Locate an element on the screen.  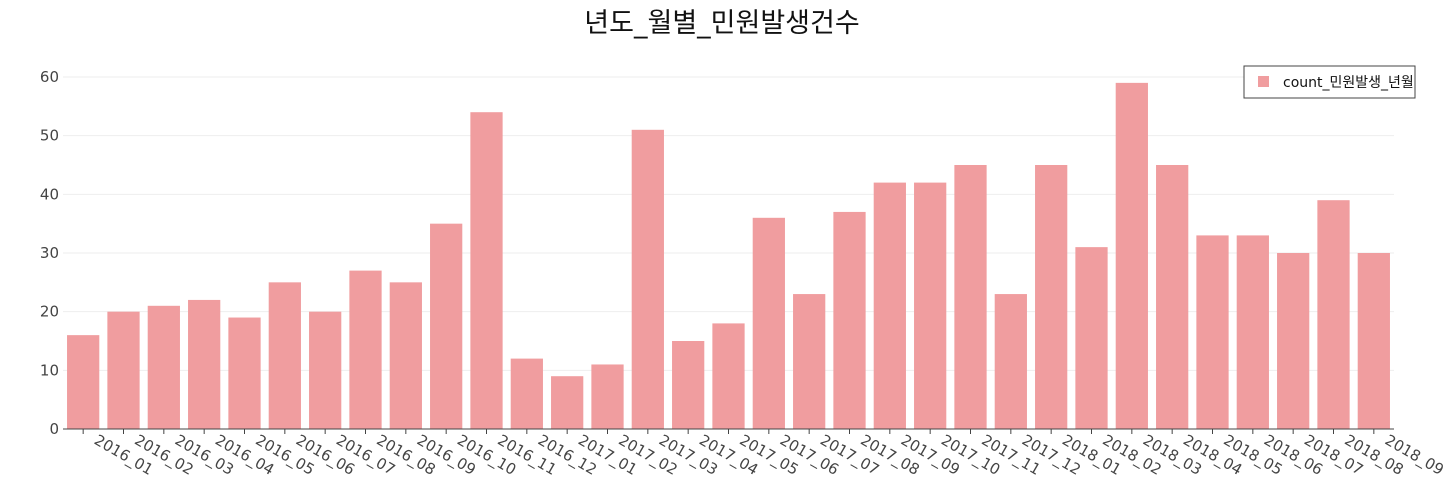
chart-title: 년도_월별_민원발생건수 is located at coordinates (721, 23).